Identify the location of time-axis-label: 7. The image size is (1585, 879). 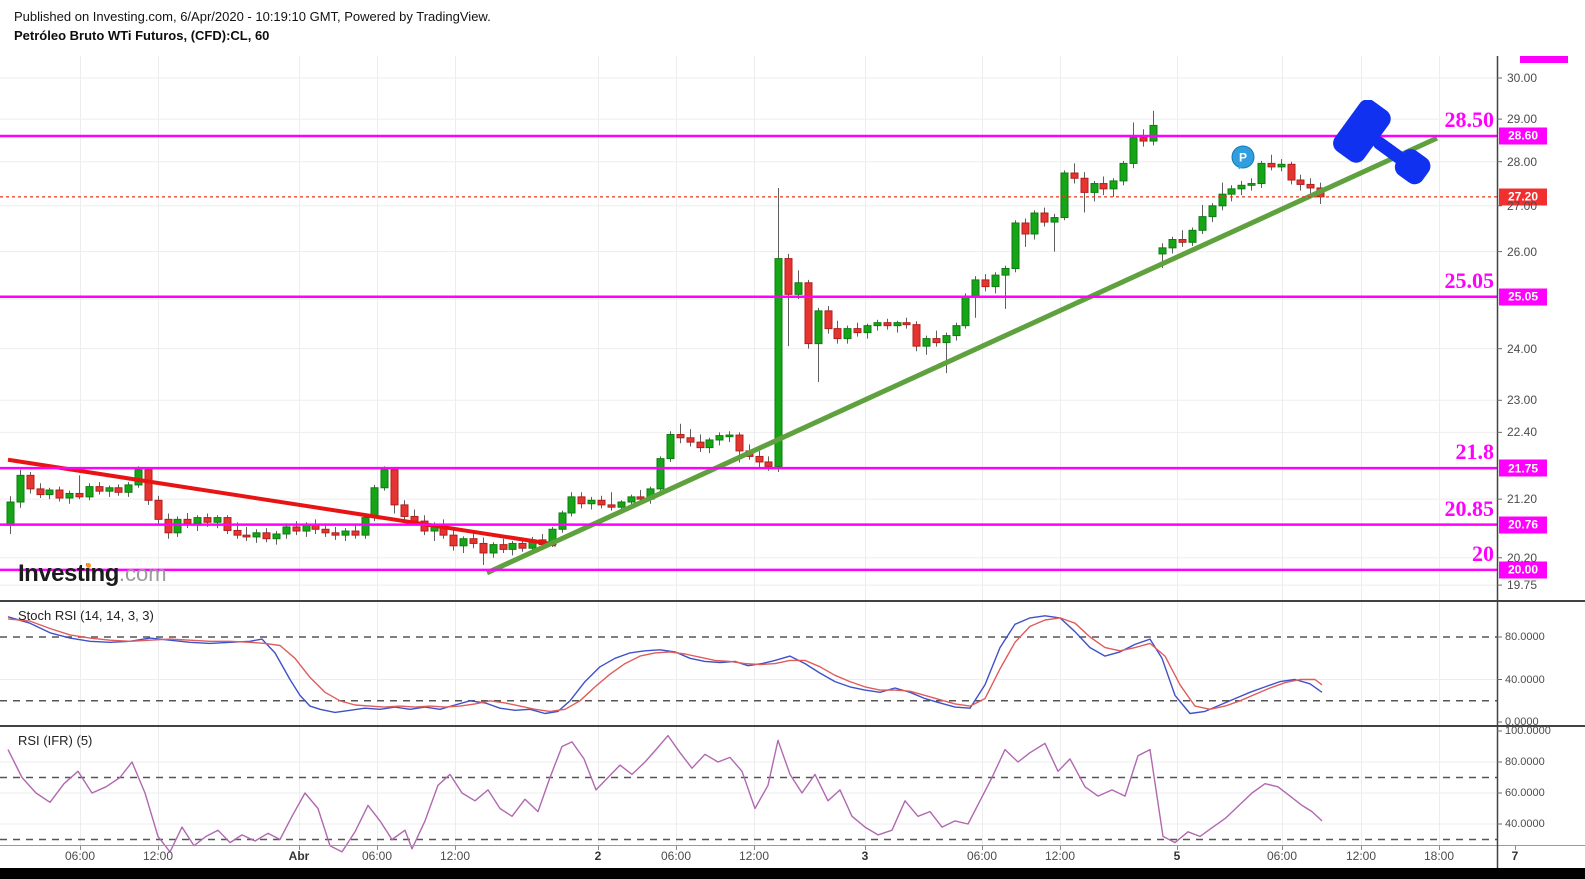
(1515, 856).